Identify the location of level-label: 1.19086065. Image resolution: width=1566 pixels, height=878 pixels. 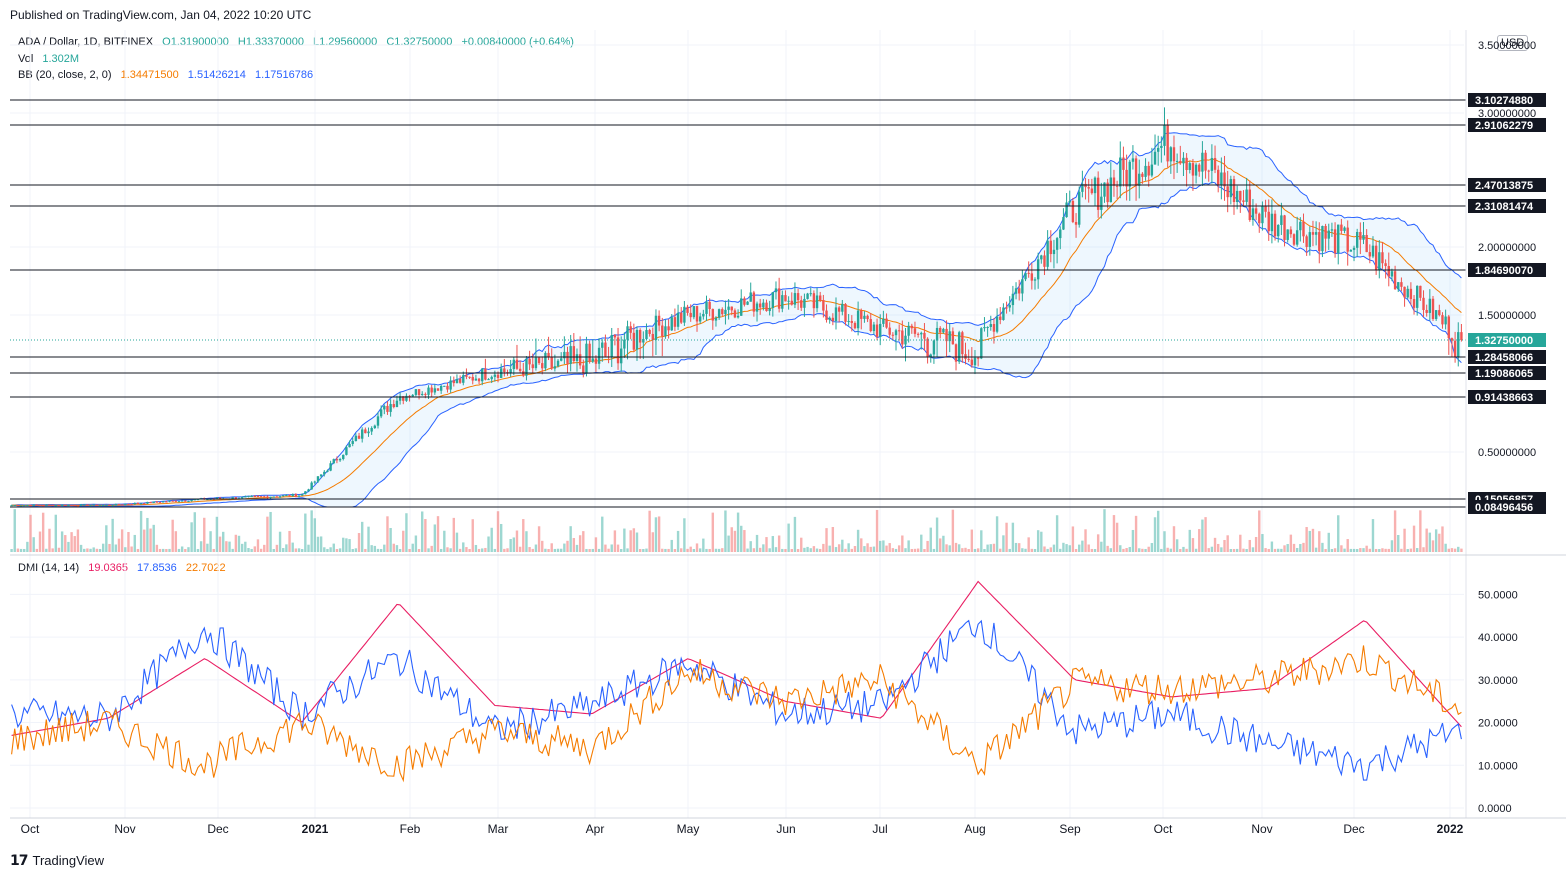
(1504, 374).